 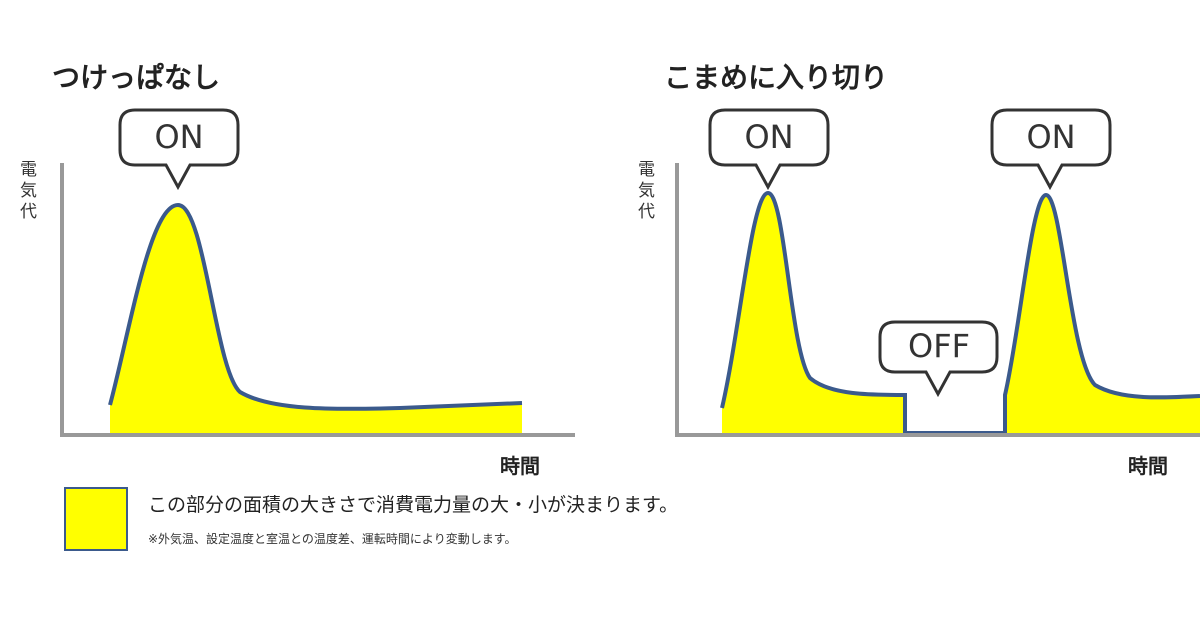 What do you see at coordinates (315, 306) in the screenshot?
I see `curve` at bounding box center [315, 306].